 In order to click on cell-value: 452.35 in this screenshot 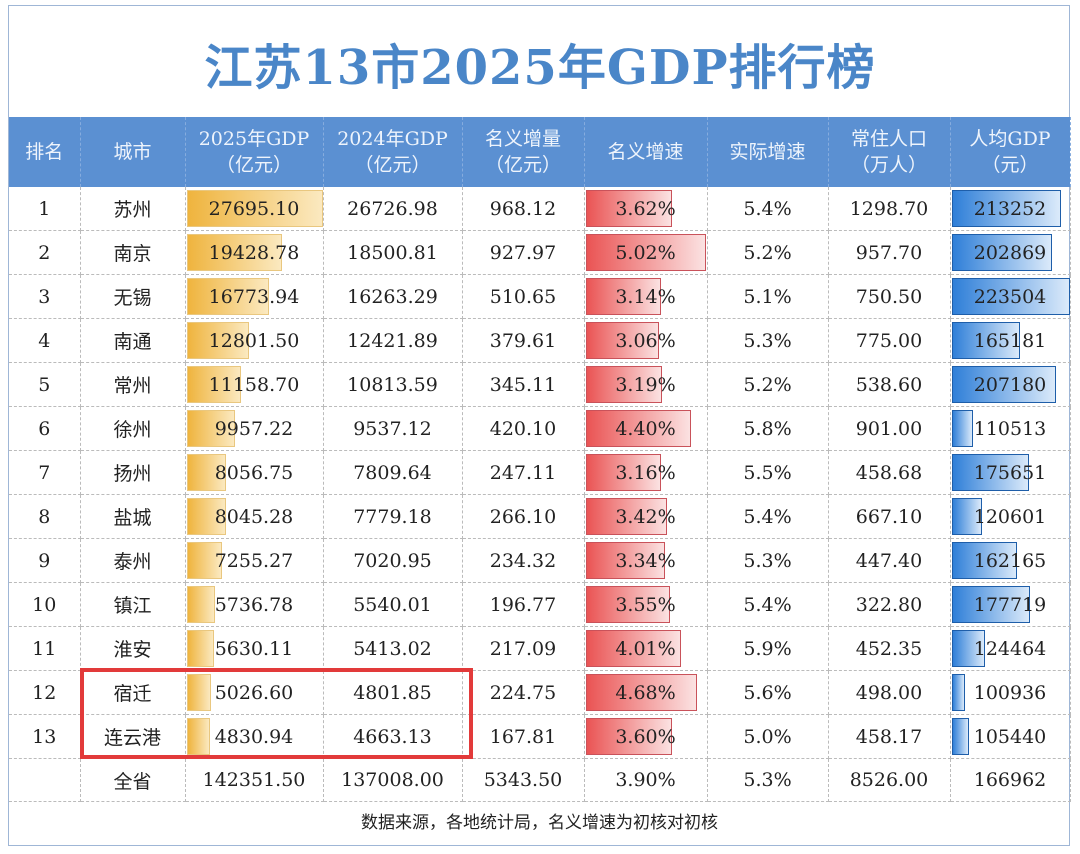, I will do `click(889, 648)`.